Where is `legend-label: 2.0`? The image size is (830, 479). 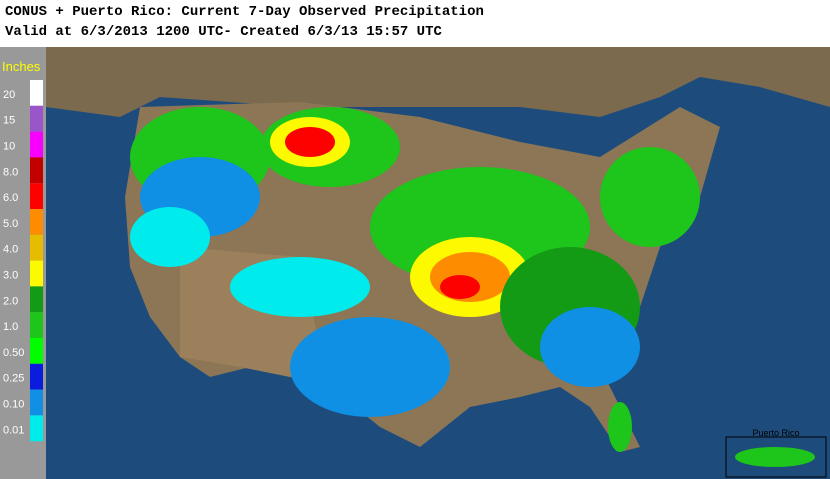
legend-label: 2.0 is located at coordinates (10, 301).